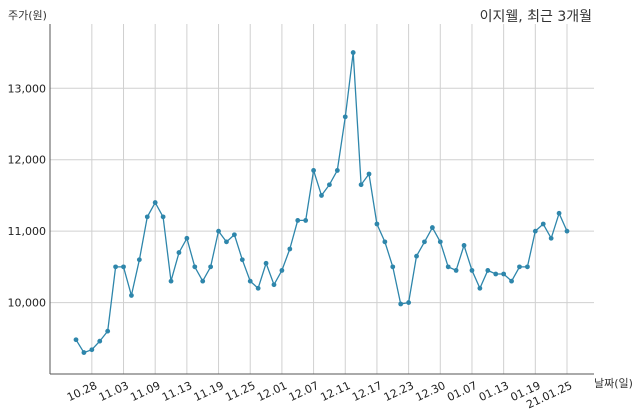 The height and width of the screenshot is (414, 640). What do you see at coordinates (145, 391) in the screenshot?
I see `x-tick-label: 11.09` at bounding box center [145, 391].